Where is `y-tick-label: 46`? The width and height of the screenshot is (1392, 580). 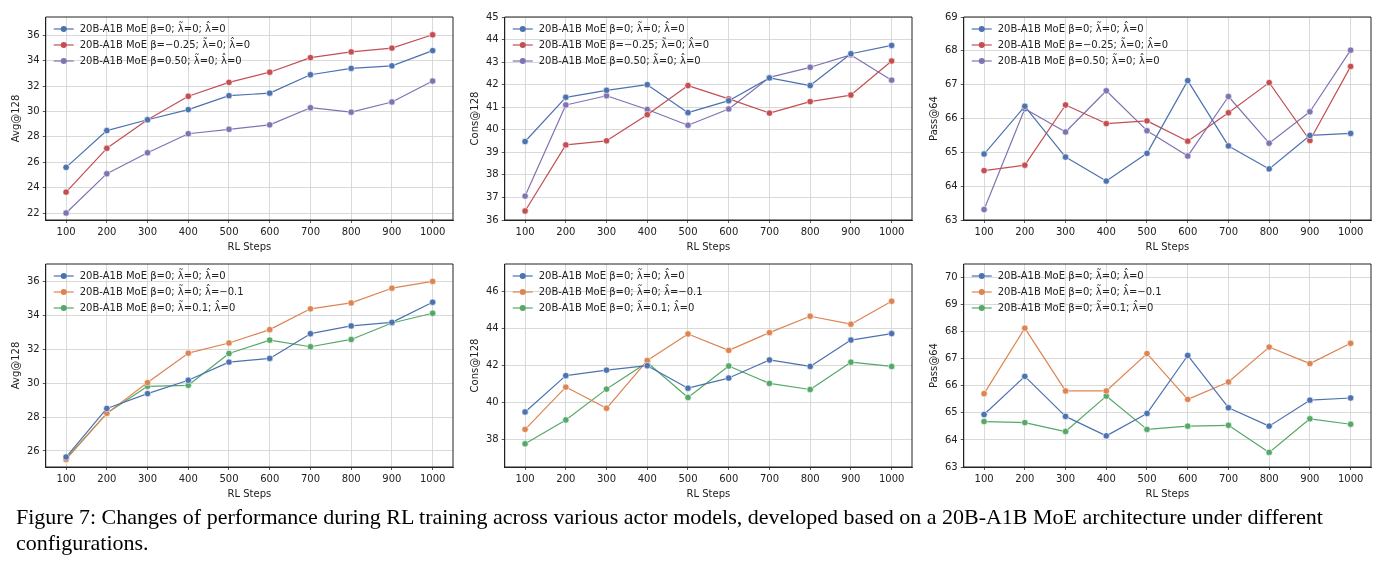 y-tick-label: 46 is located at coordinates (492, 291).